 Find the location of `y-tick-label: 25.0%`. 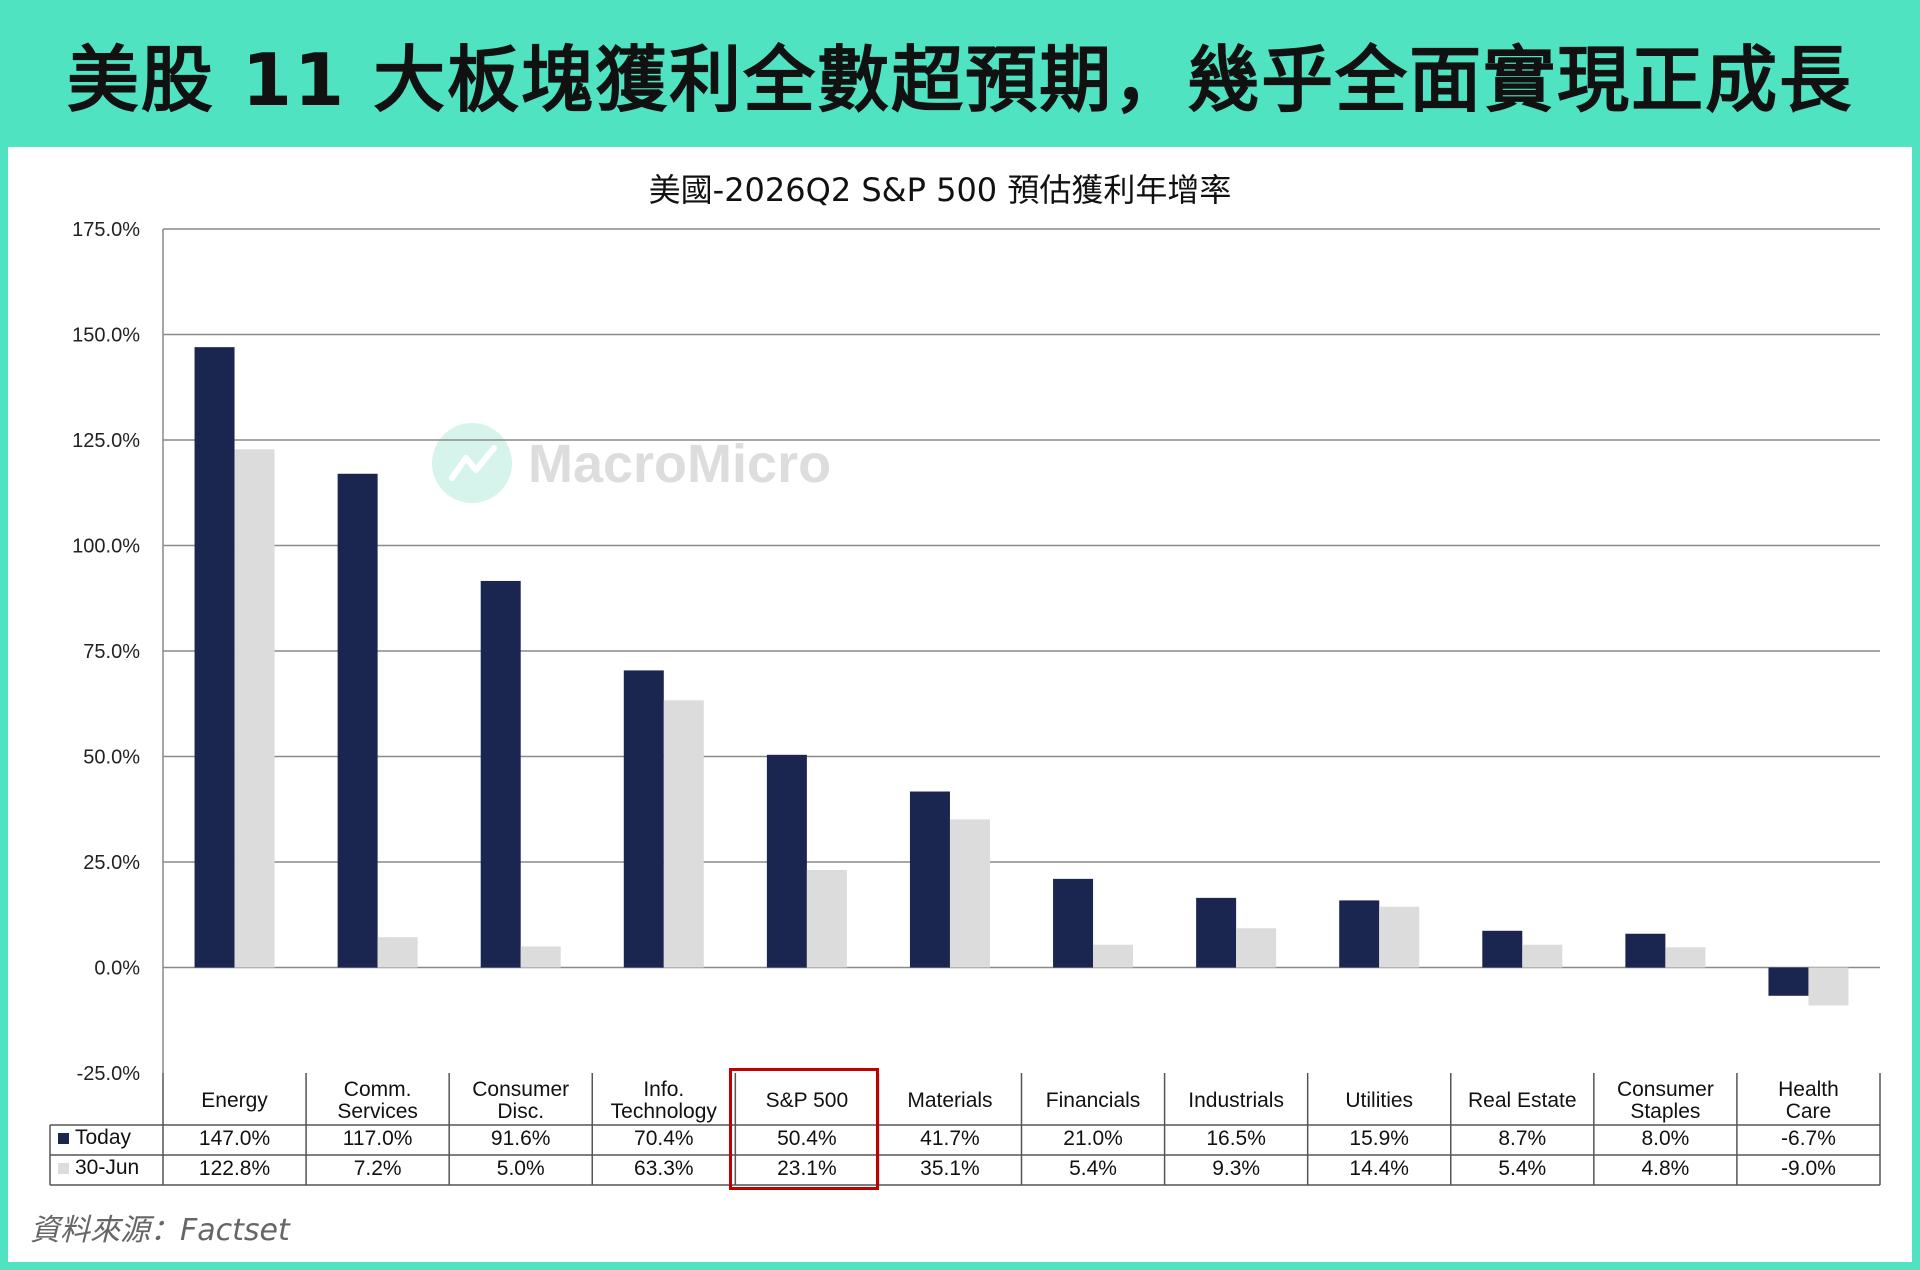

y-tick-label: 25.0% is located at coordinates (111, 863).